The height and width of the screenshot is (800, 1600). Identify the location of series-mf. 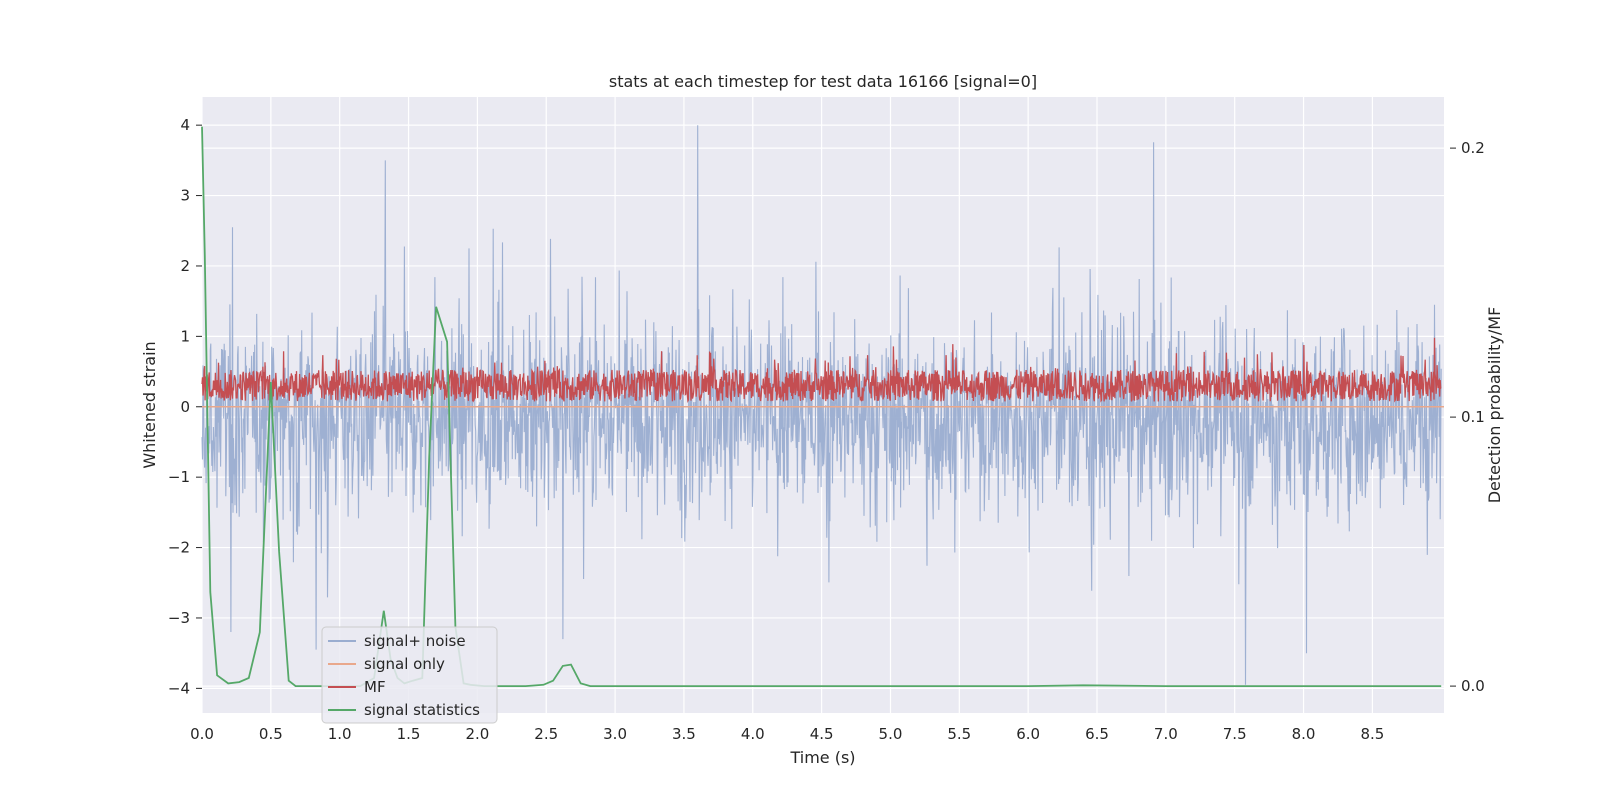
(821, 370).